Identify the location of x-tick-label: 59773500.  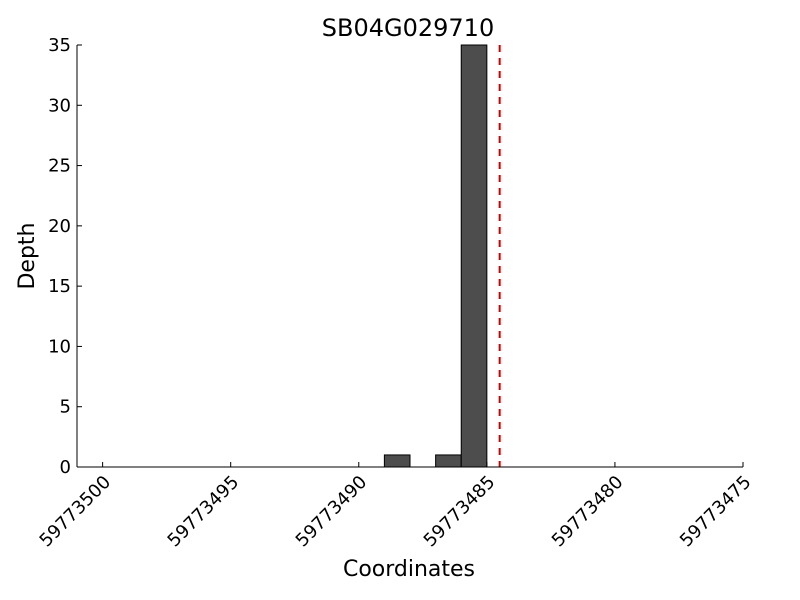
(76, 512).